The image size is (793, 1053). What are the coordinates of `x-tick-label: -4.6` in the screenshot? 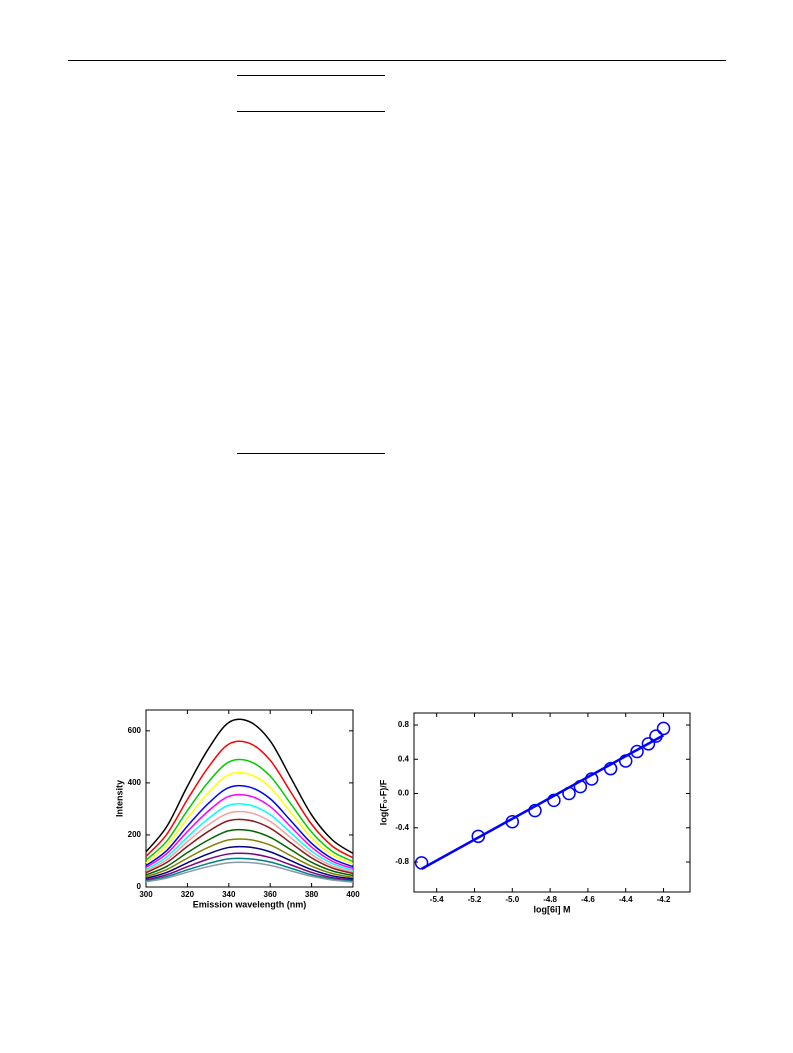 It's located at (588, 899).